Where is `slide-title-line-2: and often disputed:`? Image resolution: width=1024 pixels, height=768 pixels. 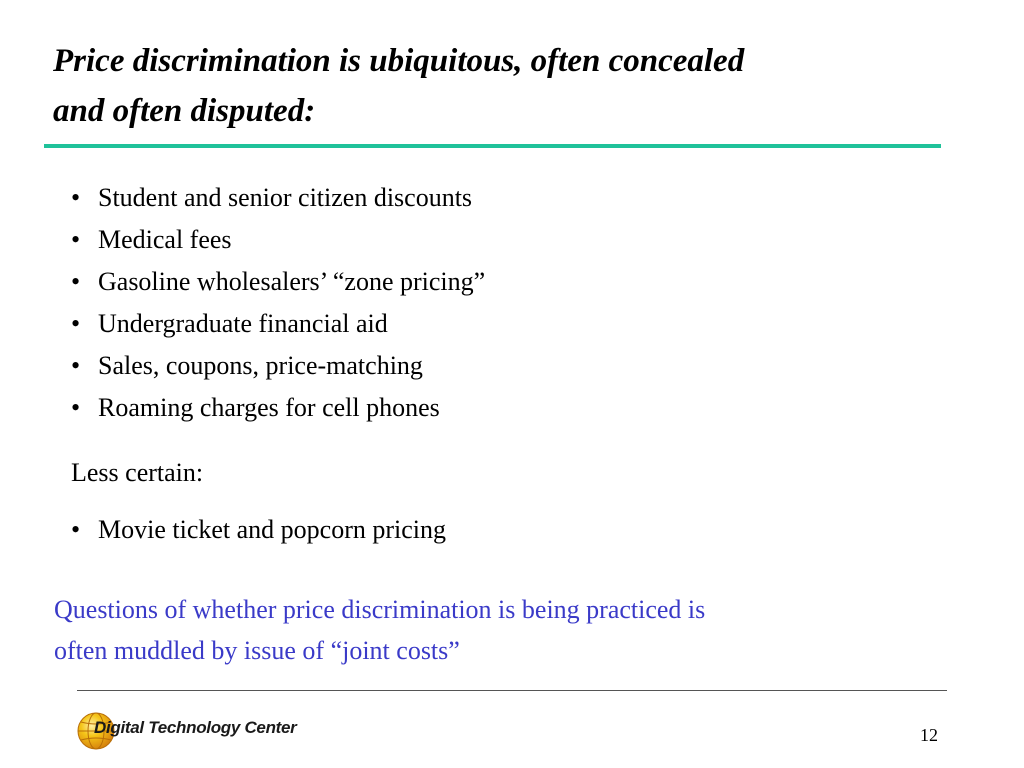
slide-title-line-2: and often disputed: is located at coordinates (184, 111).